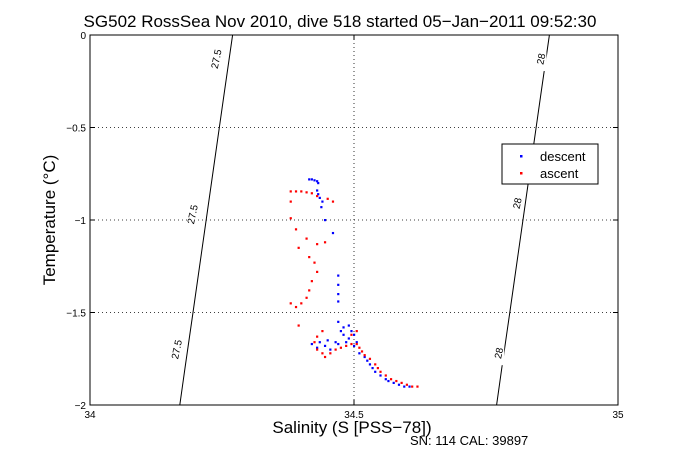 The width and height of the screenshot is (681, 454). What do you see at coordinates (76, 314) in the screenshot?
I see `y-tick-label: −1.5` at bounding box center [76, 314].